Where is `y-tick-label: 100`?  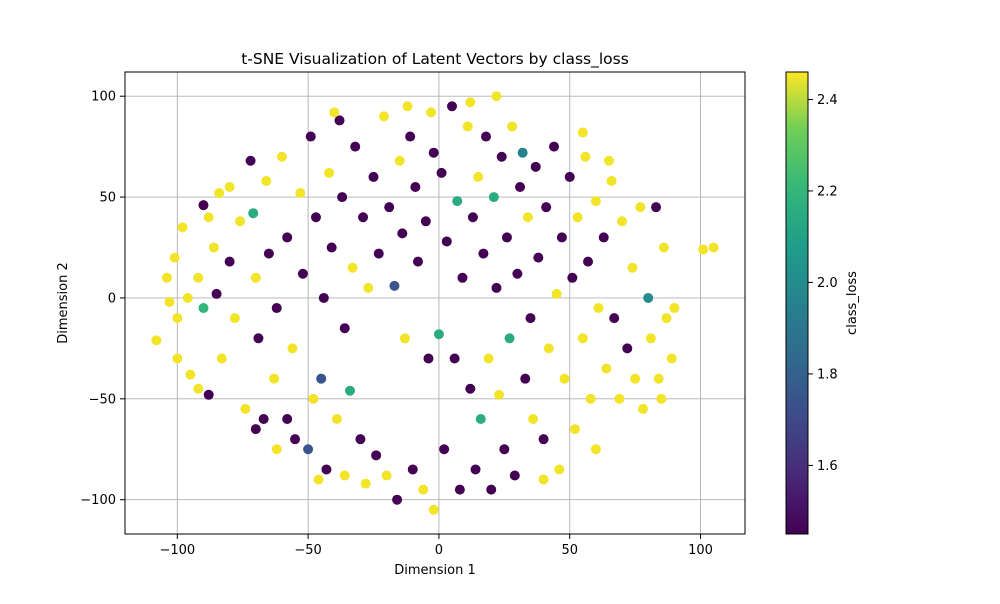
y-tick-label: 100 is located at coordinates (103, 97).